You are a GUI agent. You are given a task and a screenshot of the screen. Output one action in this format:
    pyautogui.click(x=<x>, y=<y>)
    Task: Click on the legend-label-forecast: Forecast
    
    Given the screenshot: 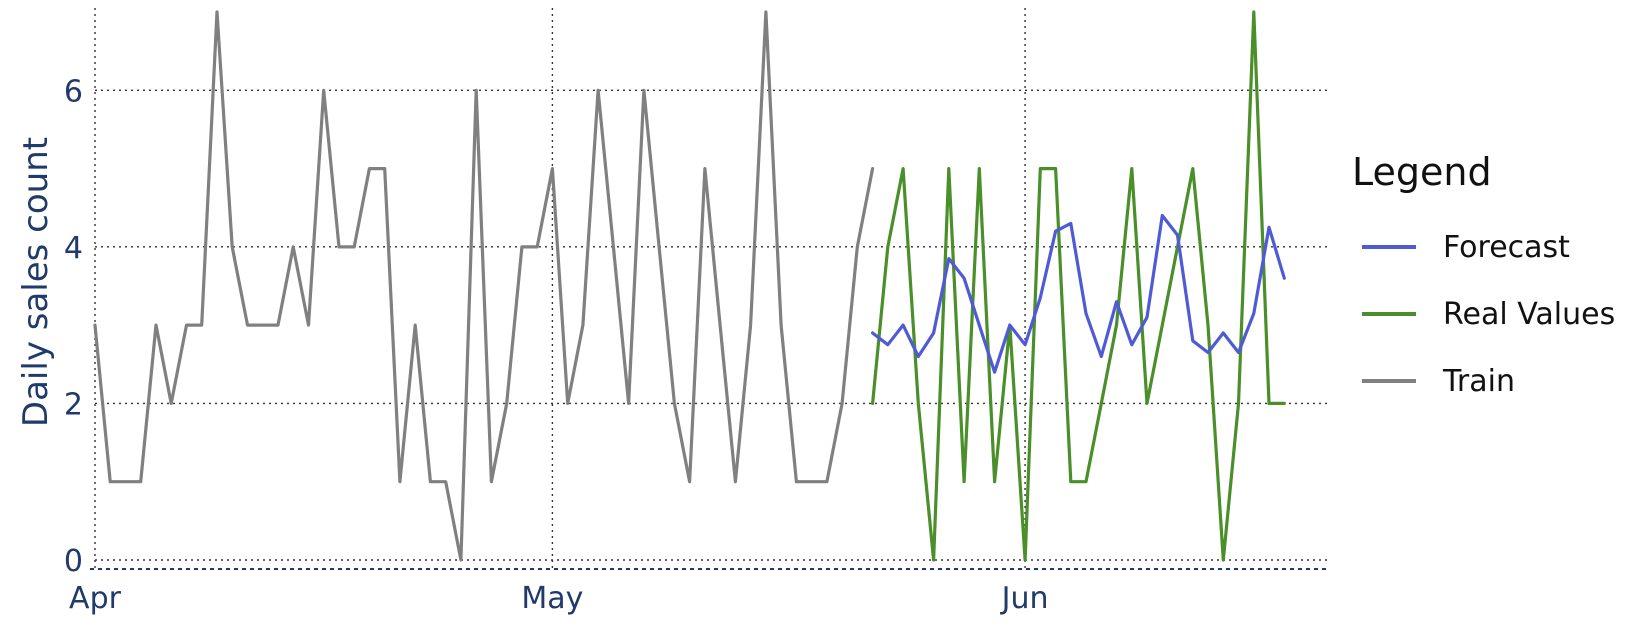 What is the action you would take?
    pyautogui.click(x=1506, y=247)
    